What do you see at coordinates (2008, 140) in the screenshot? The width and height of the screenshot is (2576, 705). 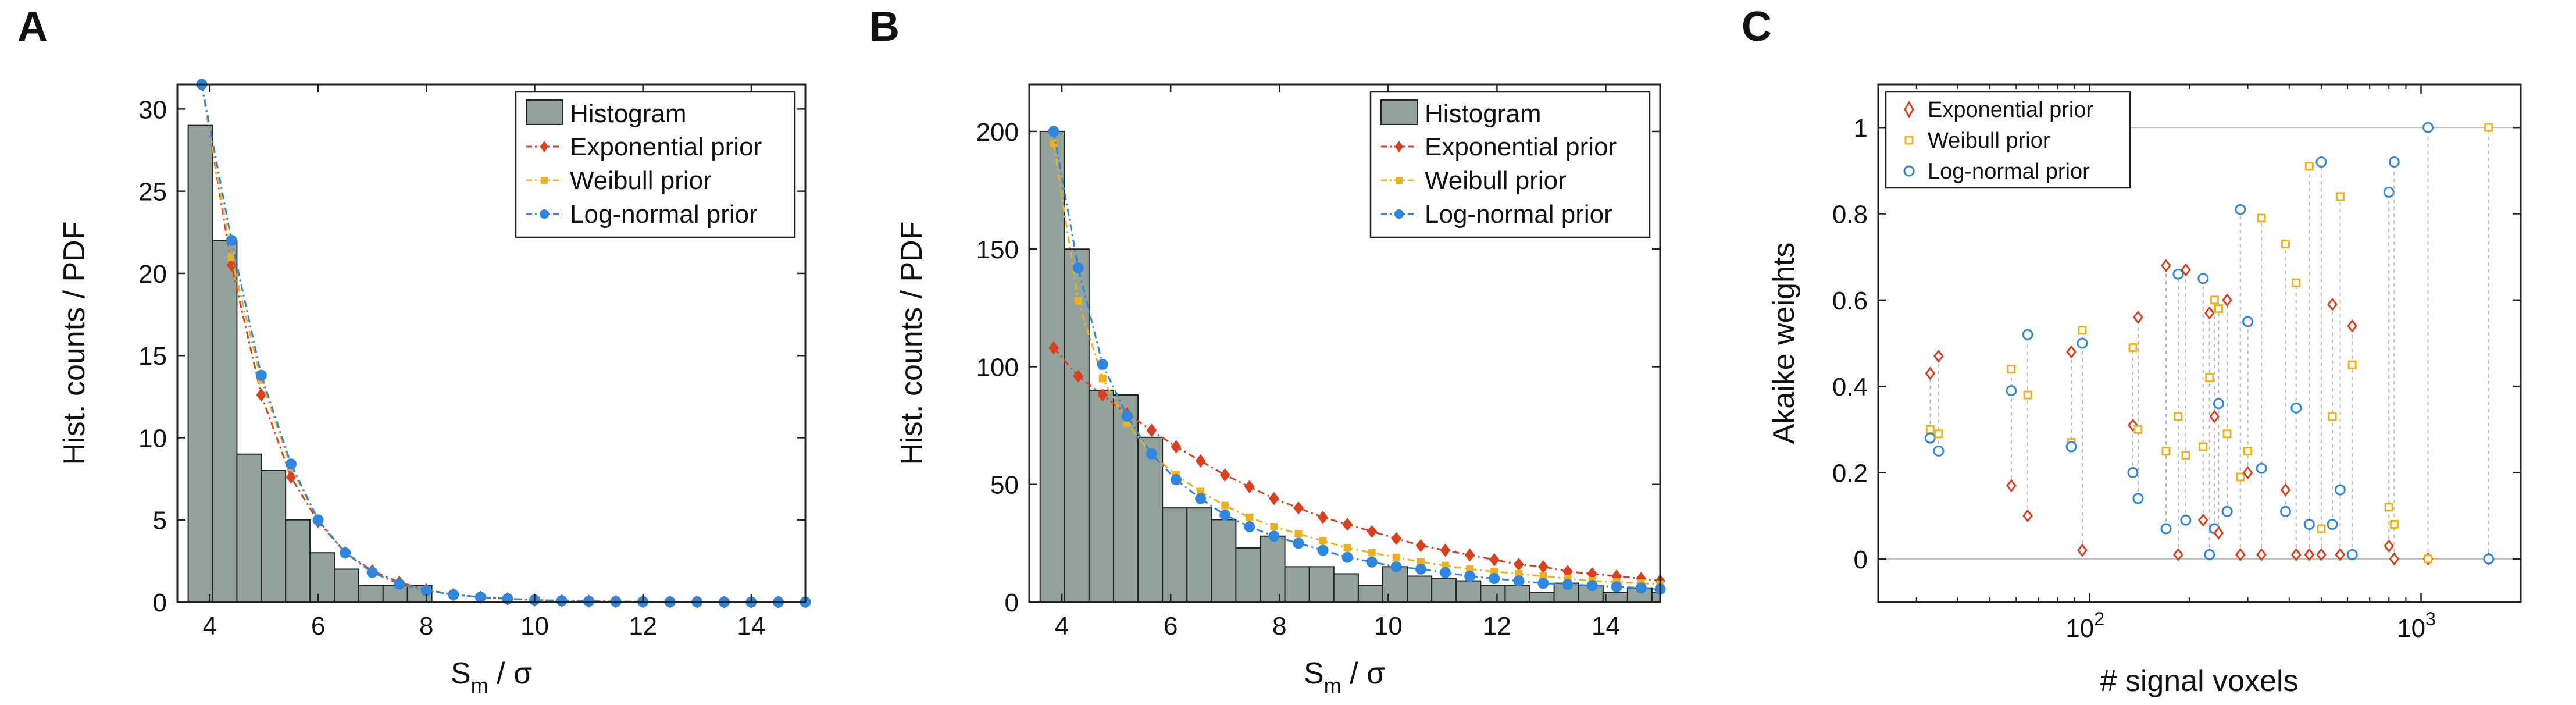 I see `panel-c-legend-box` at bounding box center [2008, 140].